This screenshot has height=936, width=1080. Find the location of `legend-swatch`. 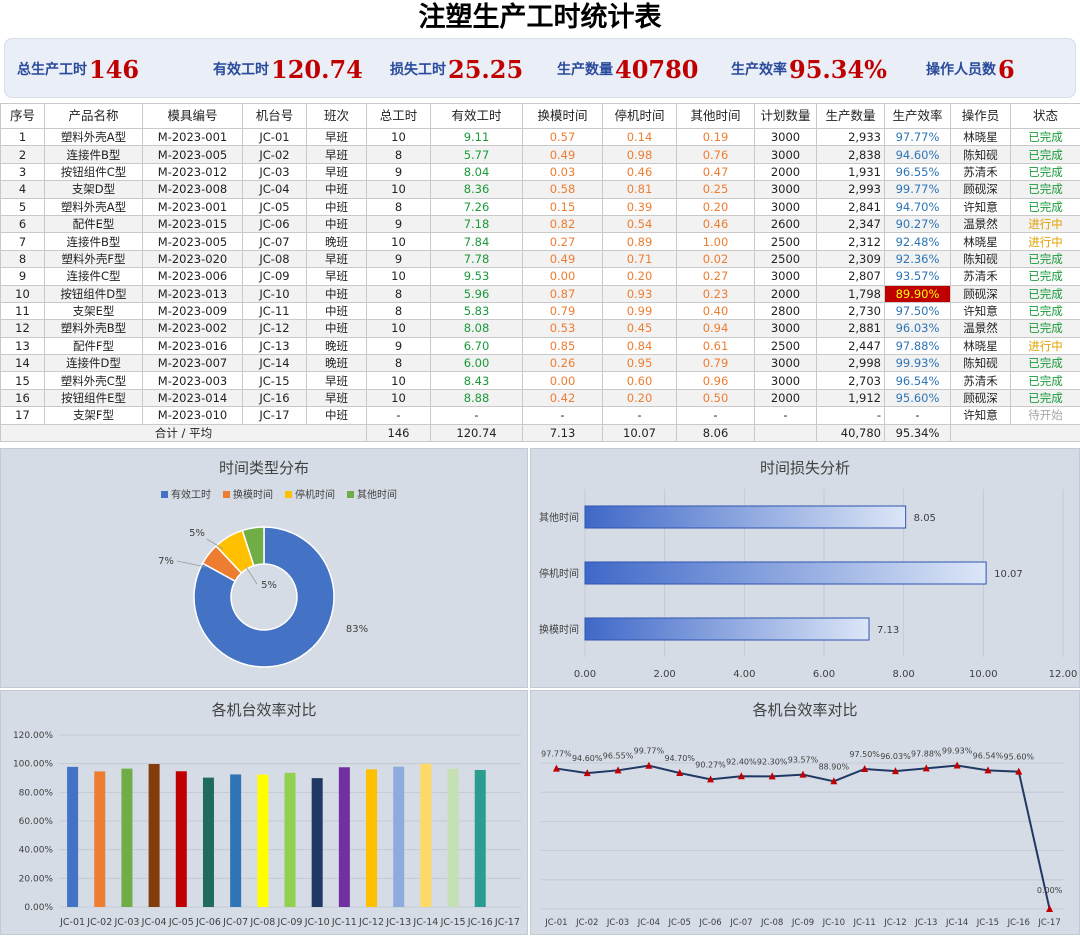

legend-swatch is located at coordinates (226, 494).